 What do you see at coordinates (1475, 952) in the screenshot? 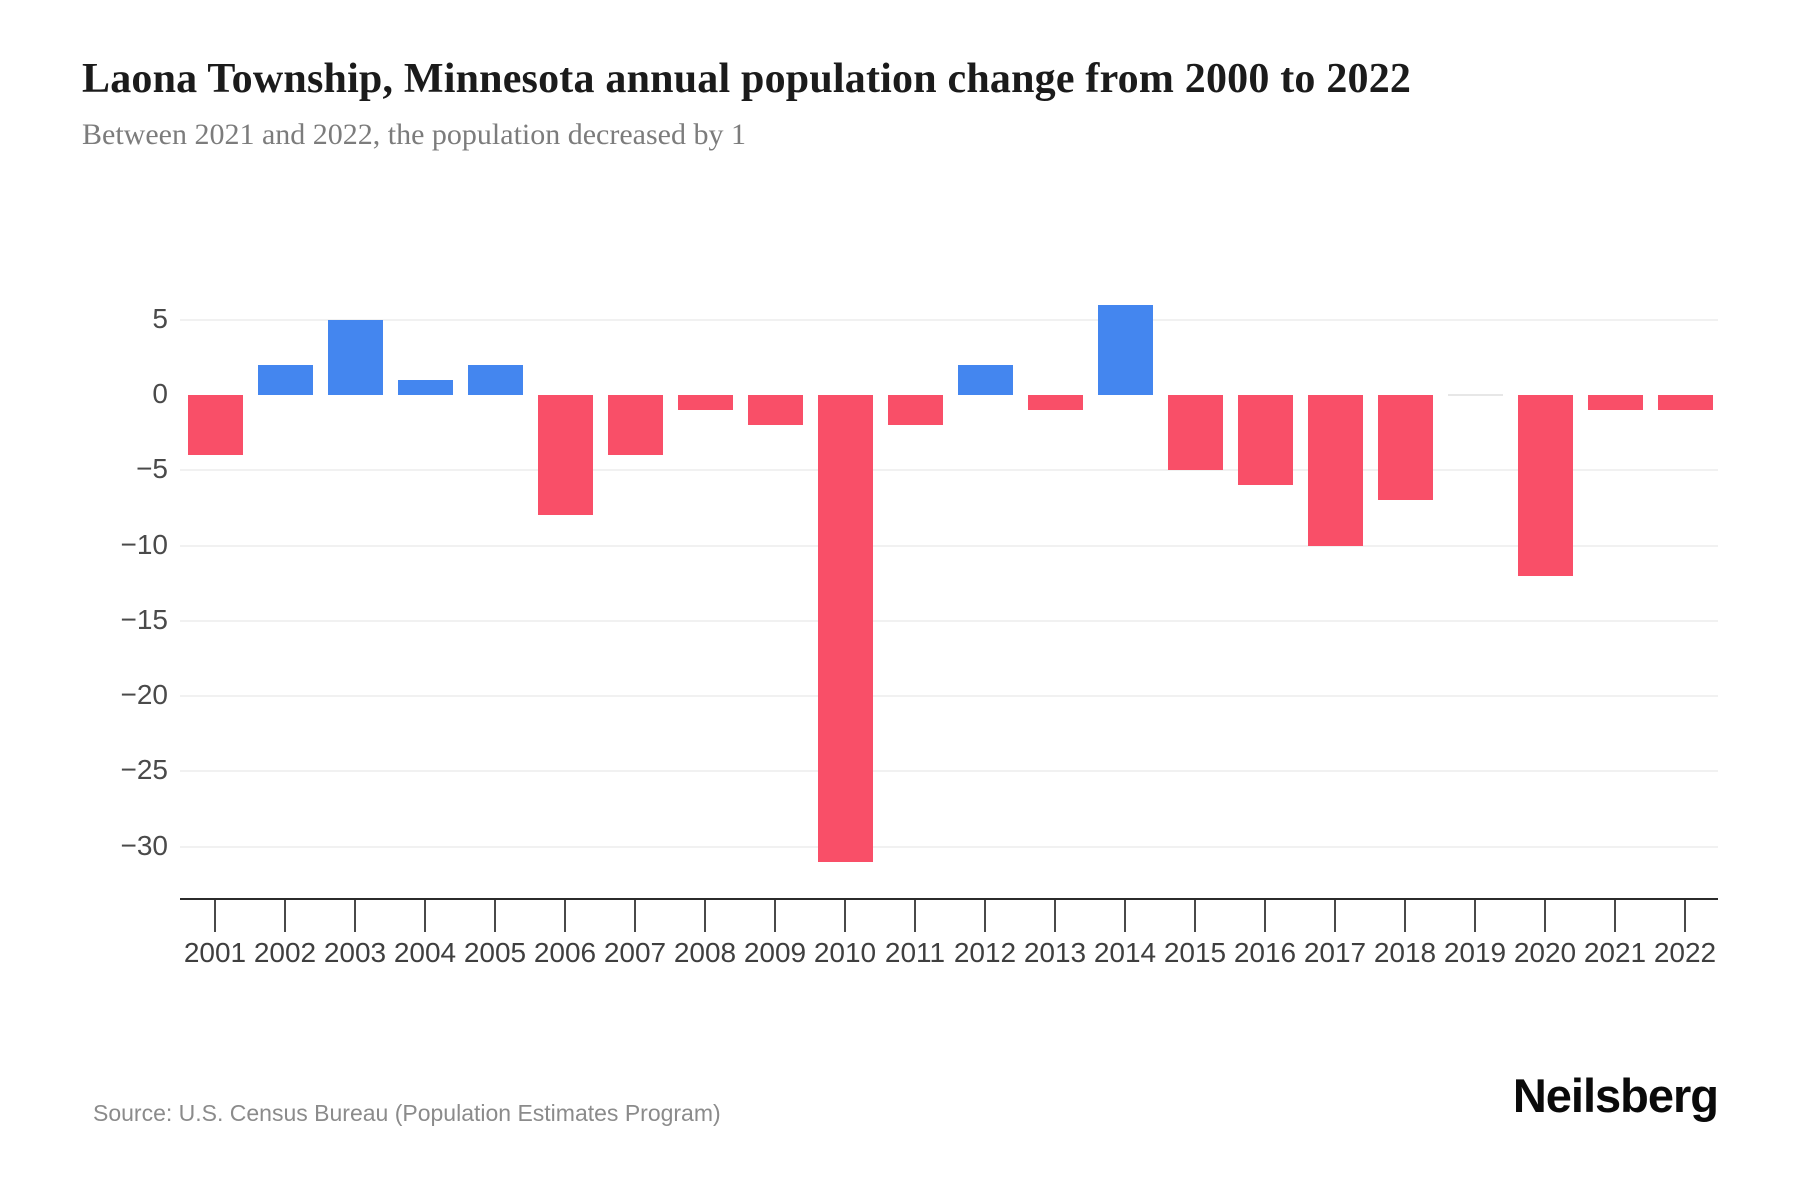
I see `x-axis-label: 2019` at bounding box center [1475, 952].